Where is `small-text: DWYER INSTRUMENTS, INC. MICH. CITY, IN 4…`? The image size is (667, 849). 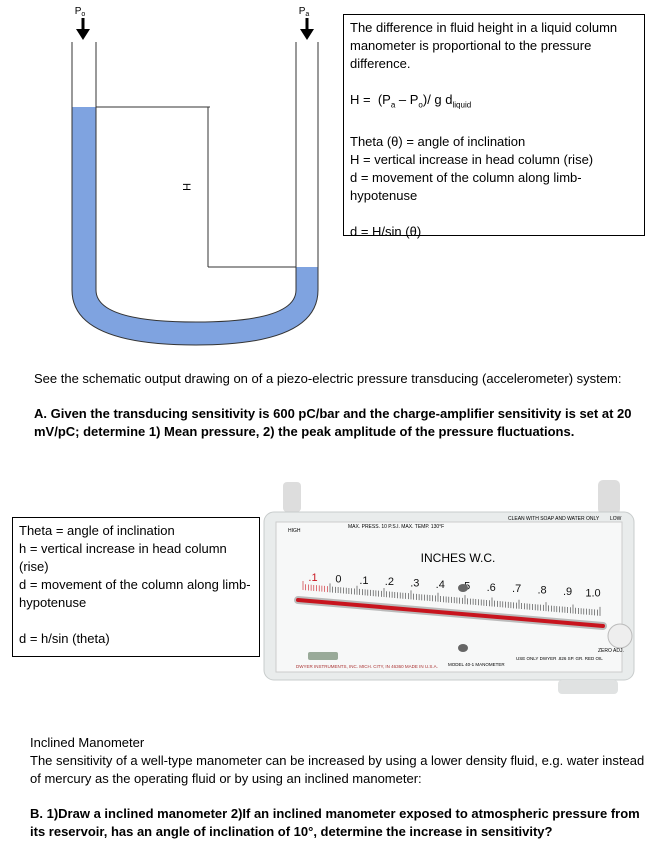 small-text: DWYER INSTRUMENTS, INC. MICH. CITY, IN 4… is located at coordinates (367, 666).